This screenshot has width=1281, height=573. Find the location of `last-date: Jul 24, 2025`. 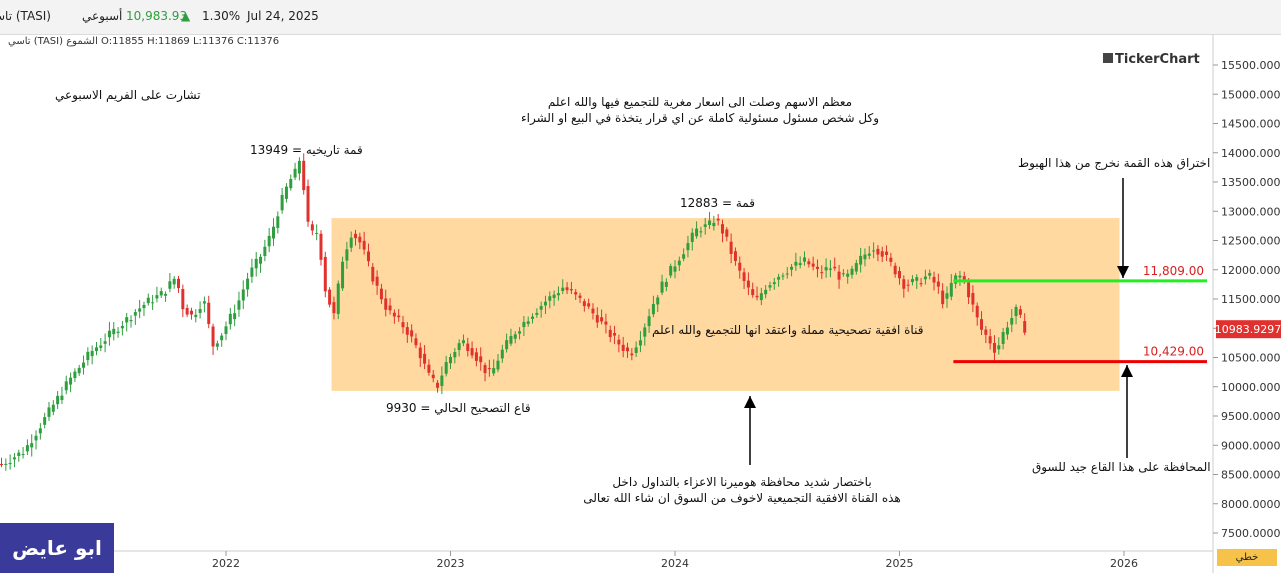

last-date: Jul 24, 2025 is located at coordinates (283, 16).